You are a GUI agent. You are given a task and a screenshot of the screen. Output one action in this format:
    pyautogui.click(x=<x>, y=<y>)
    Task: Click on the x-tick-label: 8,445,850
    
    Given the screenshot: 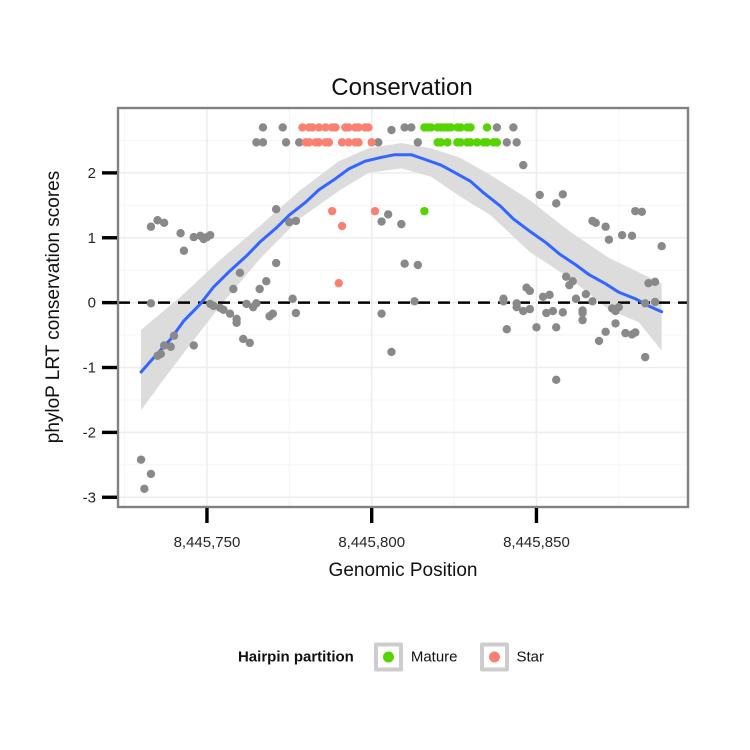 What is the action you would take?
    pyautogui.click(x=536, y=542)
    